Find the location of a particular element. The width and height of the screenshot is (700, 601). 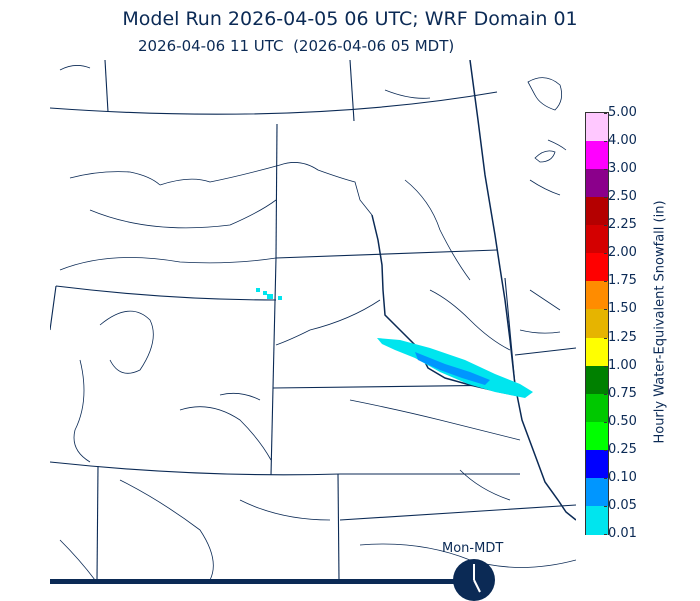

colorbar-tick-label: 3.00 is located at coordinates (620, 169).